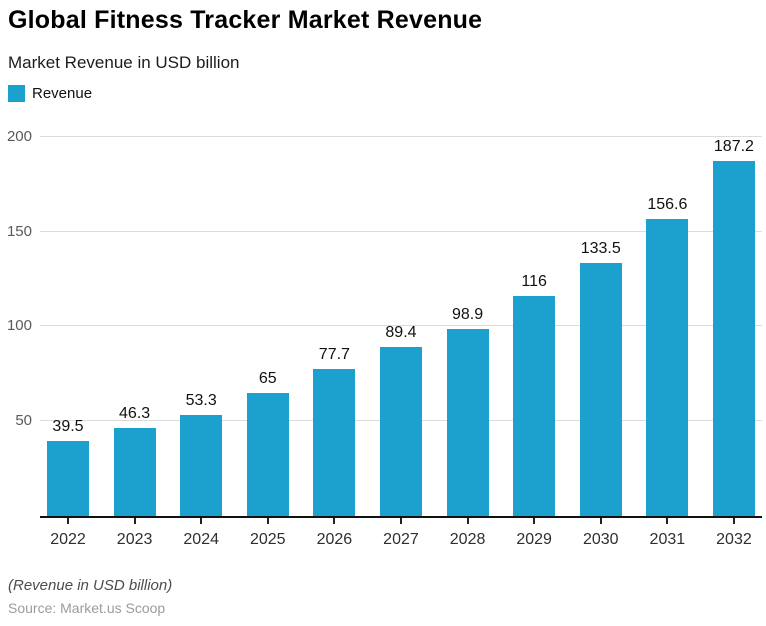  I want to click on bar-value-label: 39.5, so click(68, 427).